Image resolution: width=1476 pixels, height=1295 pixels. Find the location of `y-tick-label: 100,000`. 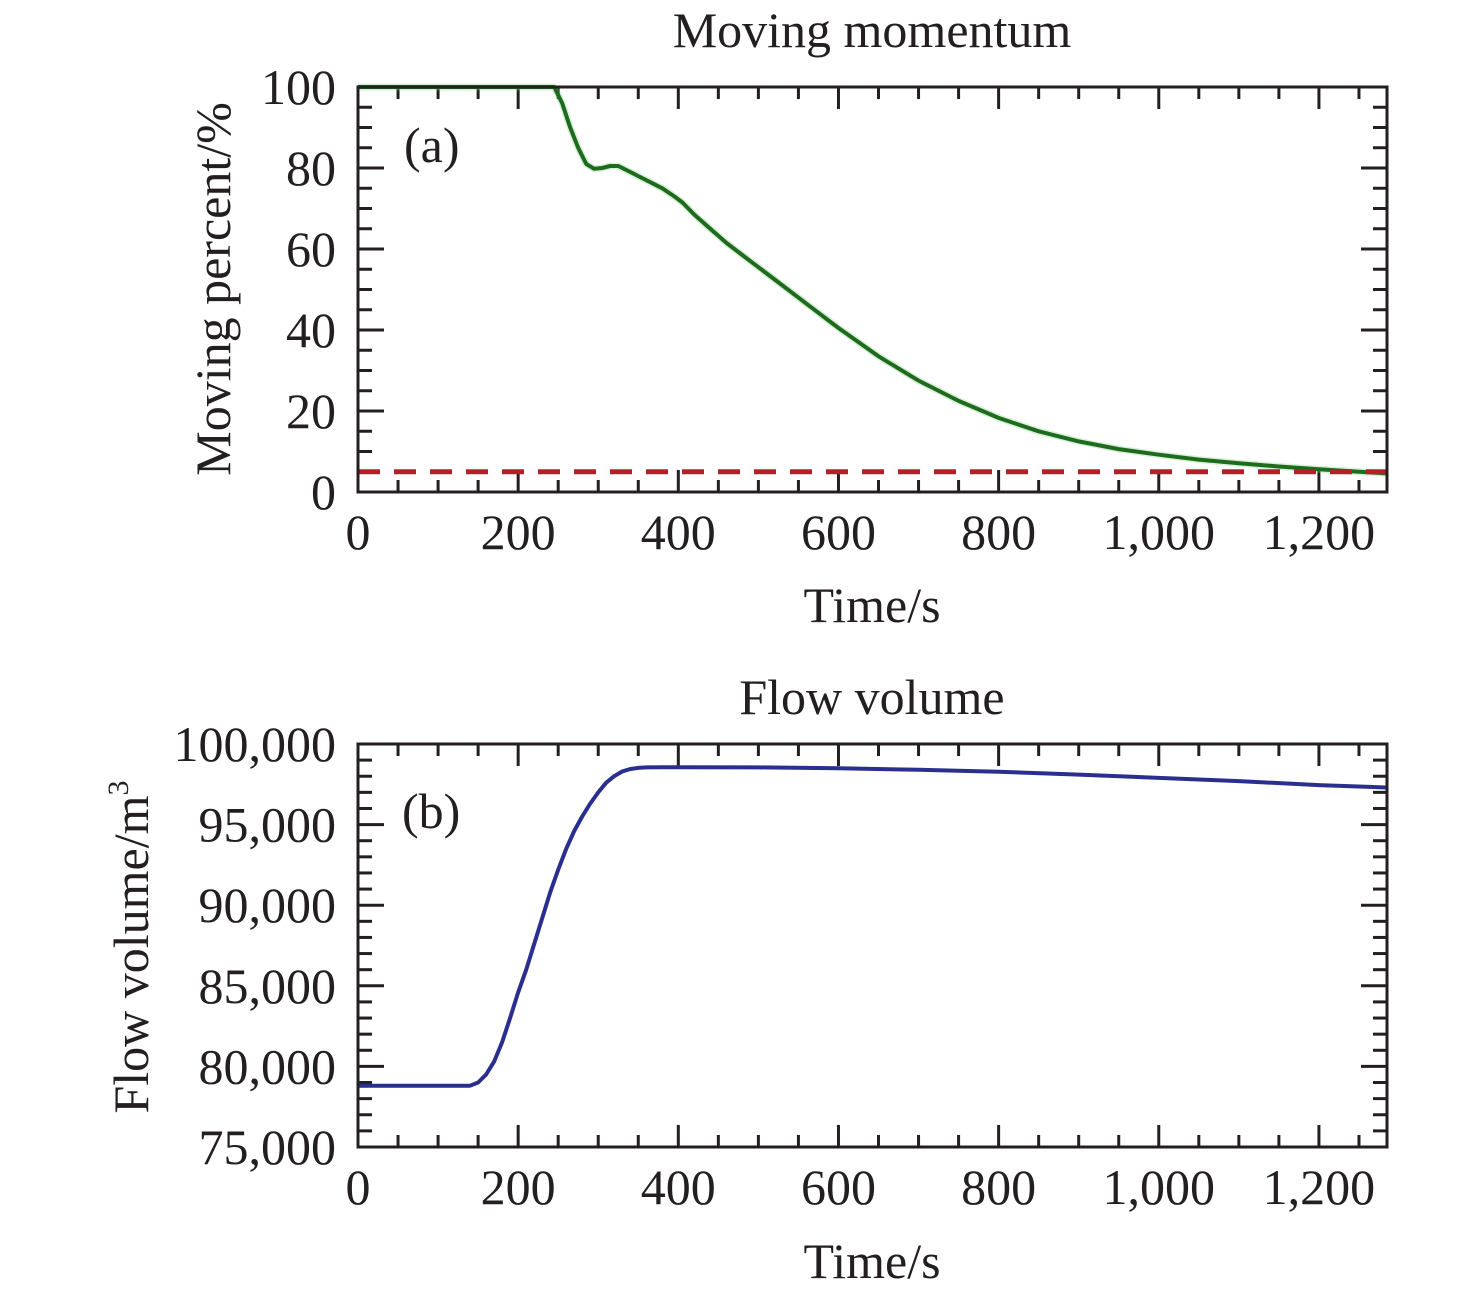

y-tick-label: 100,000 is located at coordinates (255, 744).